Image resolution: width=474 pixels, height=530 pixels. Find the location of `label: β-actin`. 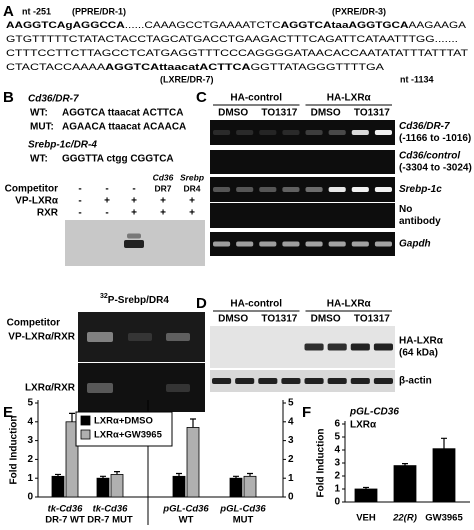

label: β-actin is located at coordinates (415, 381).